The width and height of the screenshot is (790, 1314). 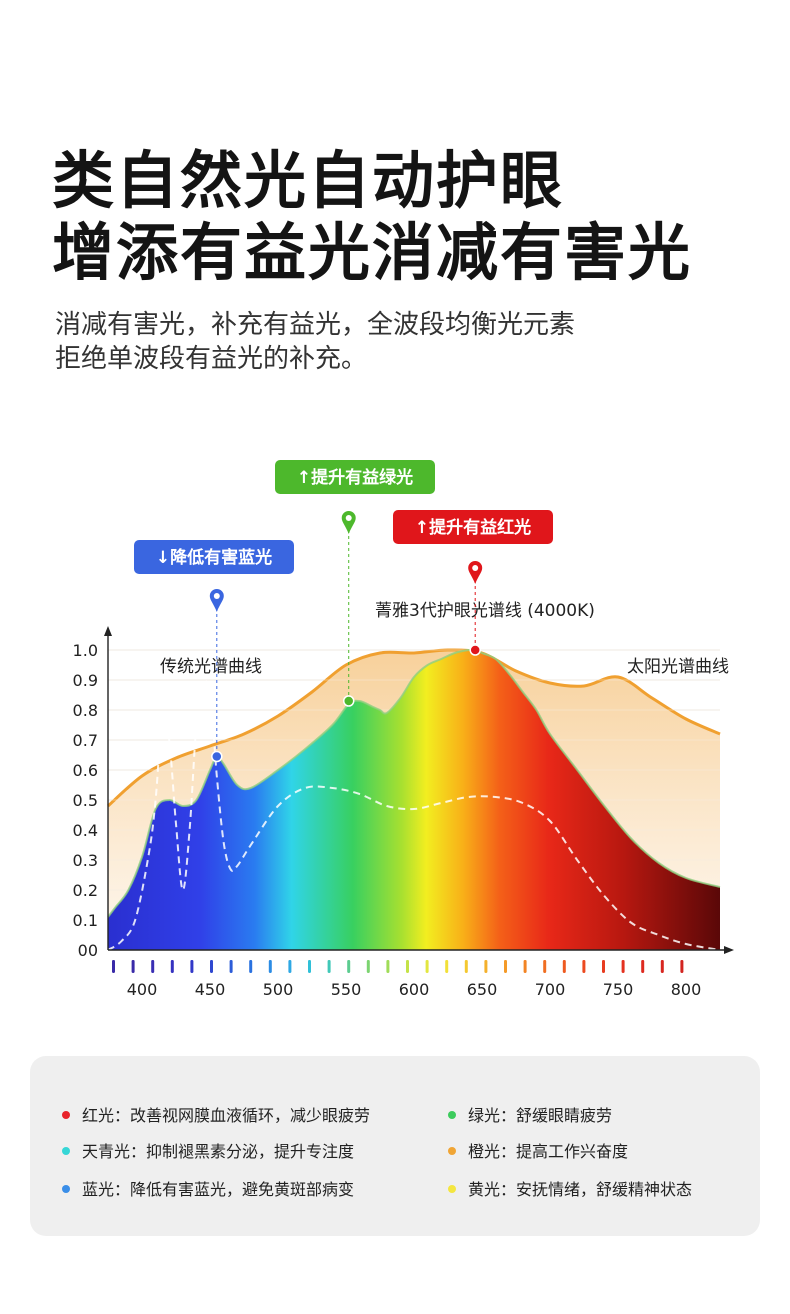 What do you see at coordinates (678, 667) in the screenshot?
I see `sun-curve-label: 太阳光谱曲线` at bounding box center [678, 667].